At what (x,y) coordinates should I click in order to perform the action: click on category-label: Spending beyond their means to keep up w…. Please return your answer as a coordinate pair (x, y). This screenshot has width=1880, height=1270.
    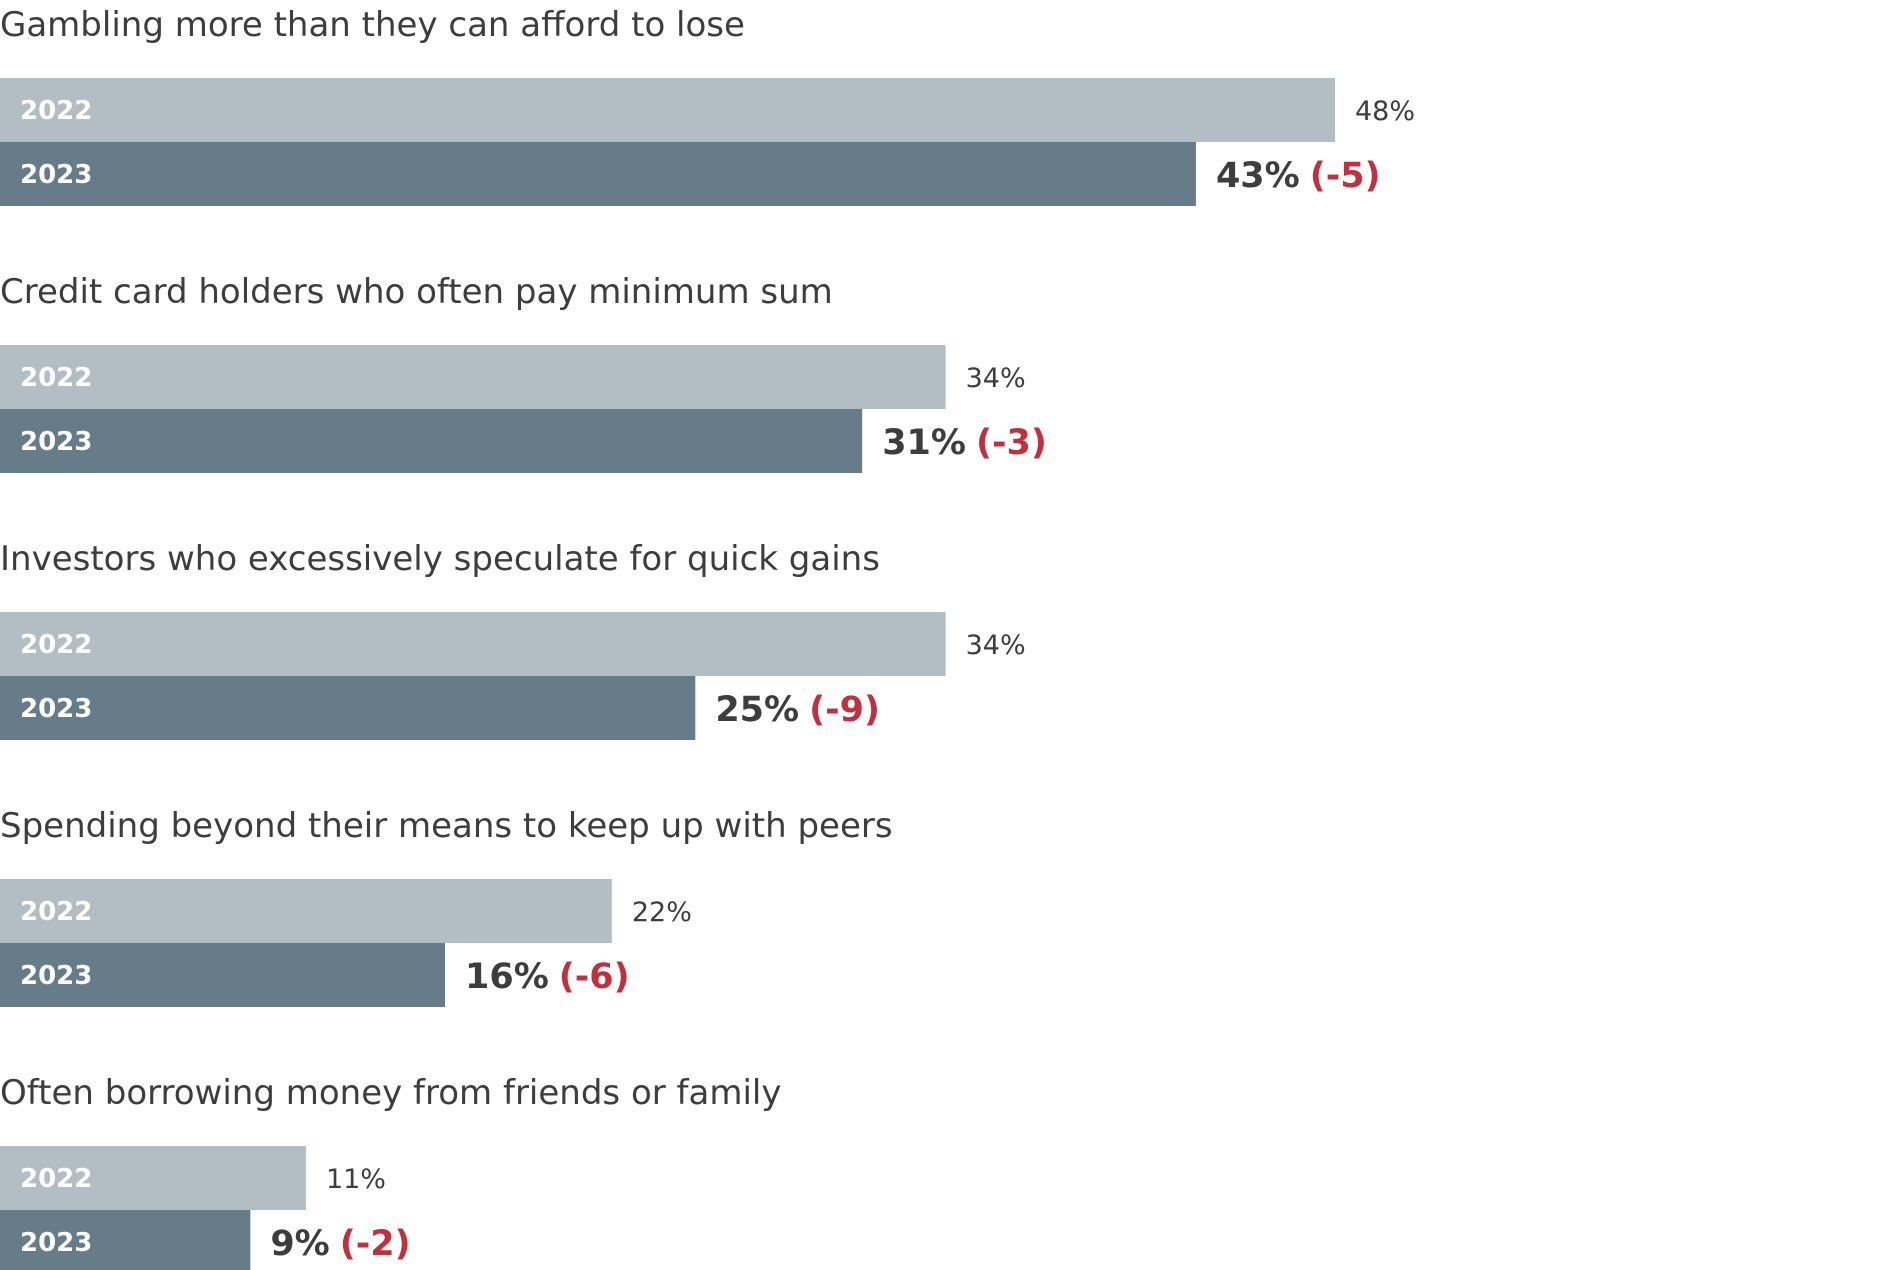
    Looking at the image, I should click on (446, 826).